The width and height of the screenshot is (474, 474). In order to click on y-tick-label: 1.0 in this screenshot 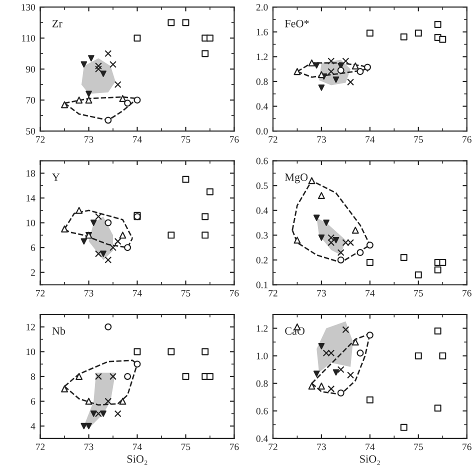, I will do `click(262, 356)`.